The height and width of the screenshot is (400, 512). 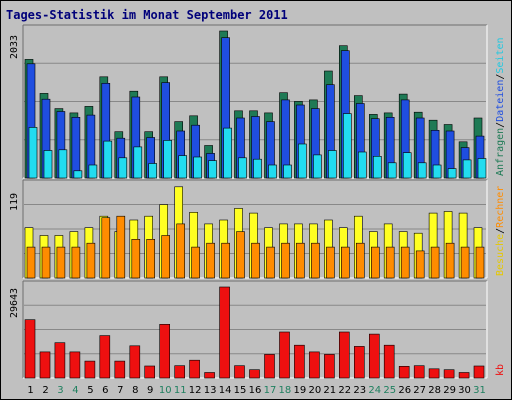 I want to click on day-label-13: 13, so click(x=210, y=390).